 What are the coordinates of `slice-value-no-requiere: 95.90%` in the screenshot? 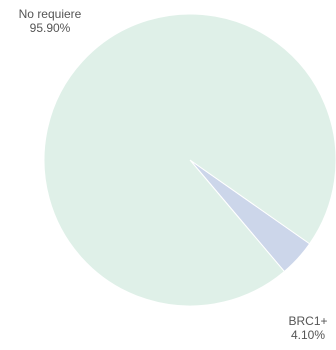 It's located at (50, 28).